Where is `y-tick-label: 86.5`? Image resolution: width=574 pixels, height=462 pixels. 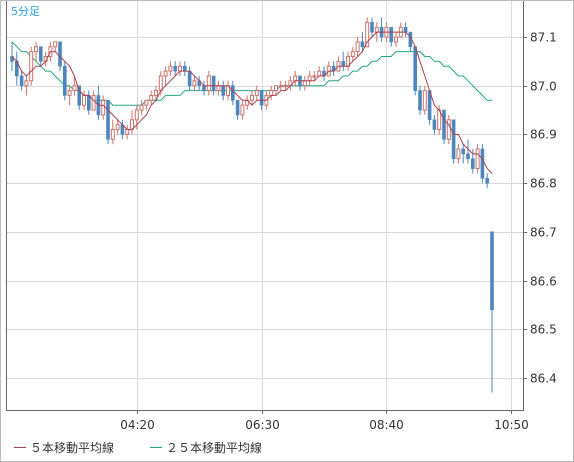 y-tick-label: 86.5 is located at coordinates (543, 330).